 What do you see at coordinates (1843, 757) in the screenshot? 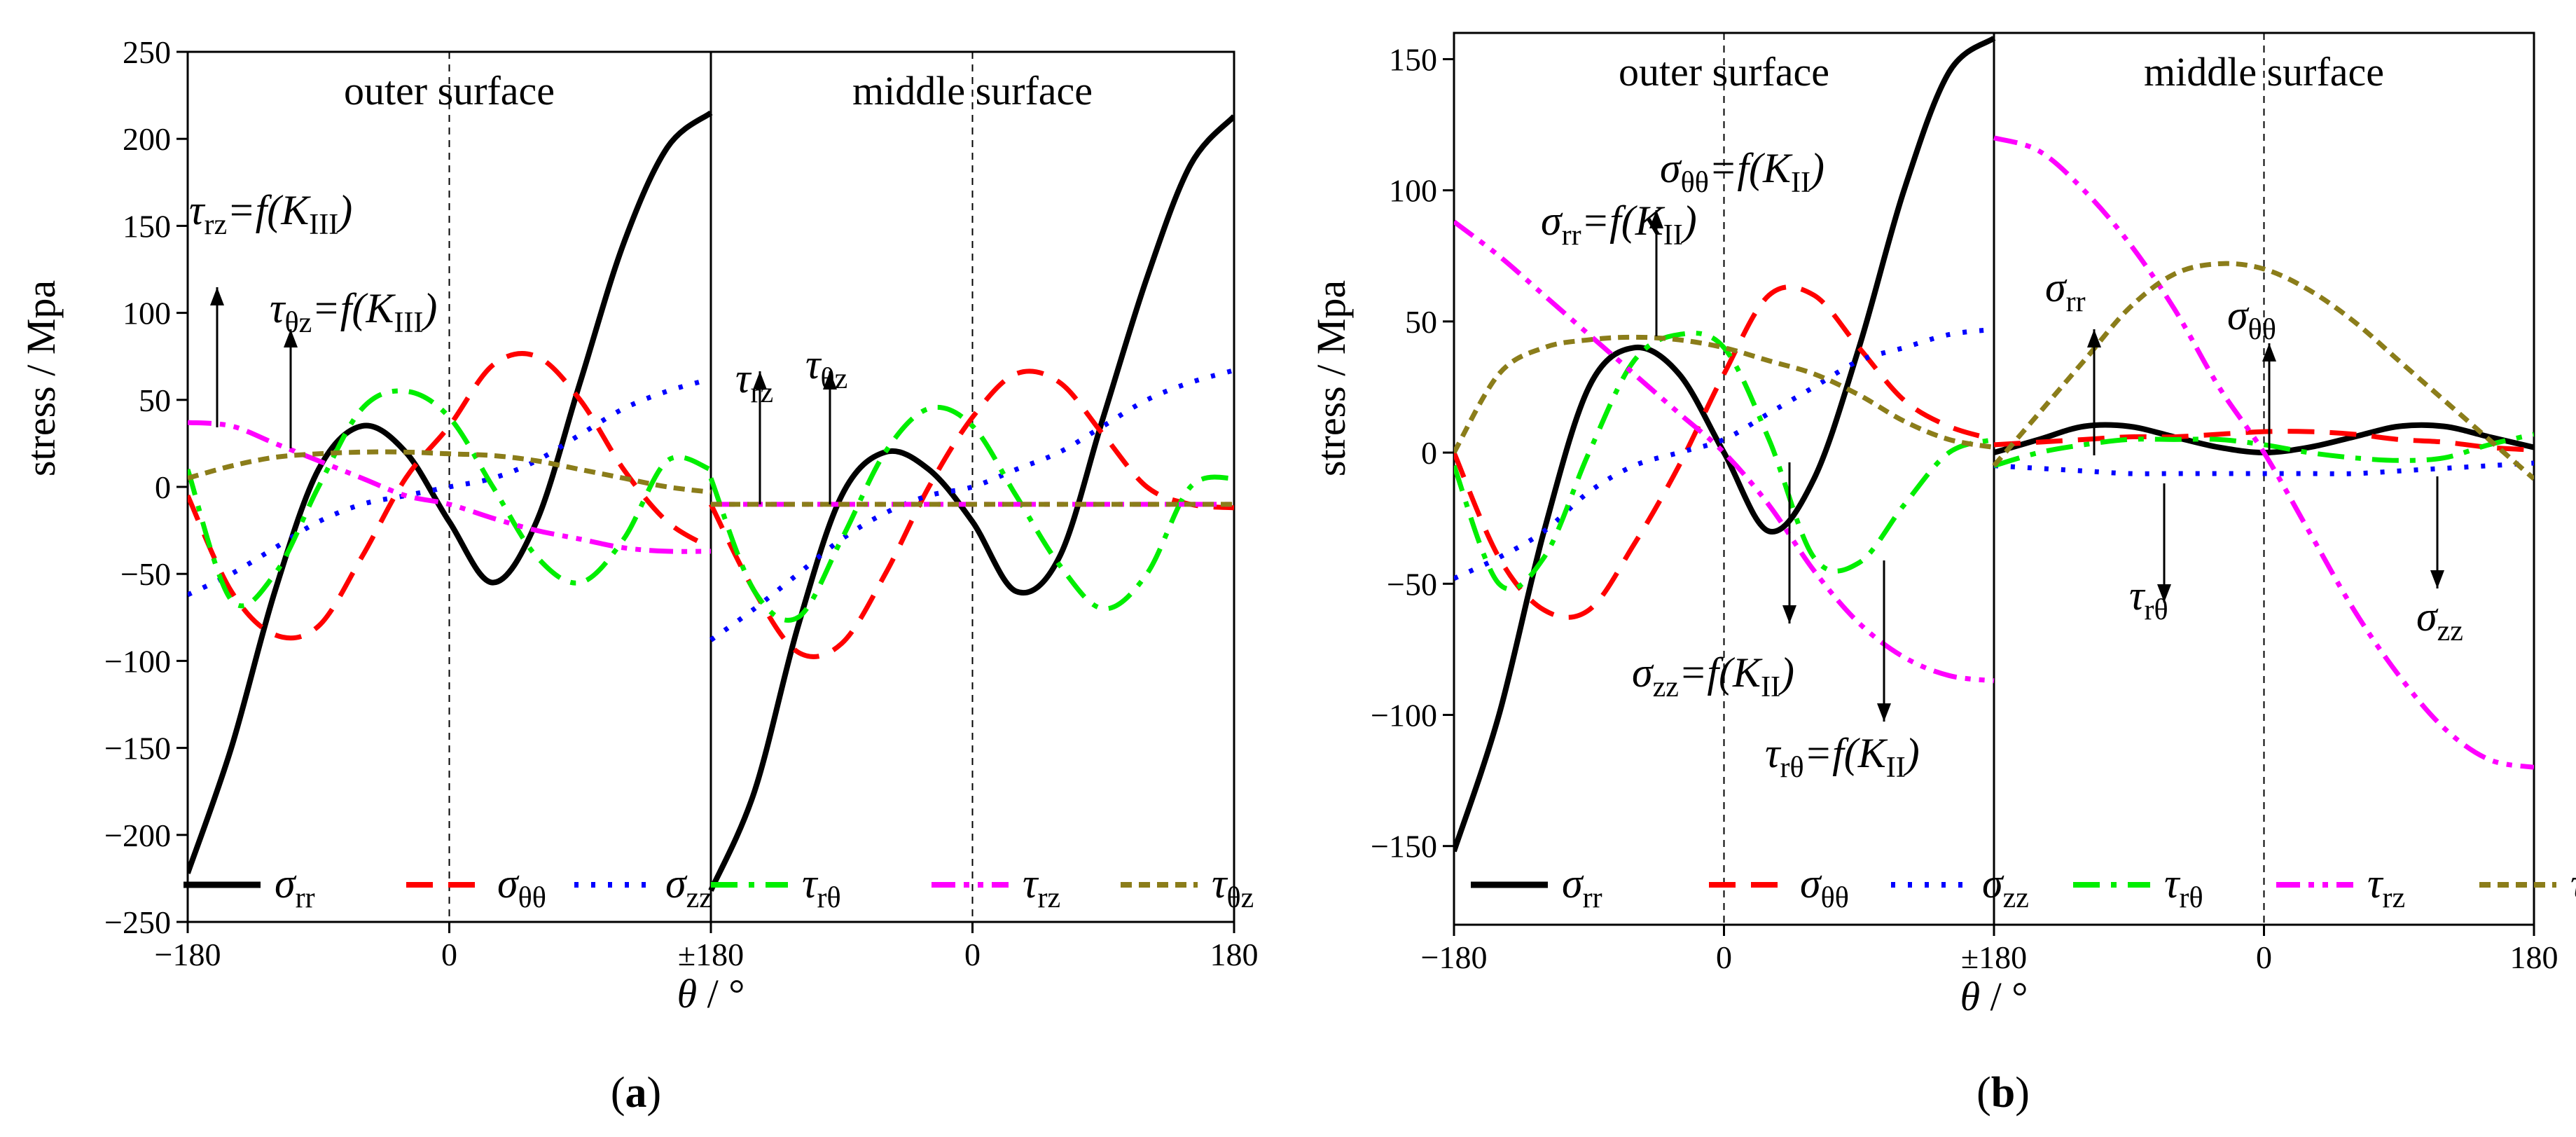
I see `annotation-label: τrθ=f(KII)` at bounding box center [1843, 757].